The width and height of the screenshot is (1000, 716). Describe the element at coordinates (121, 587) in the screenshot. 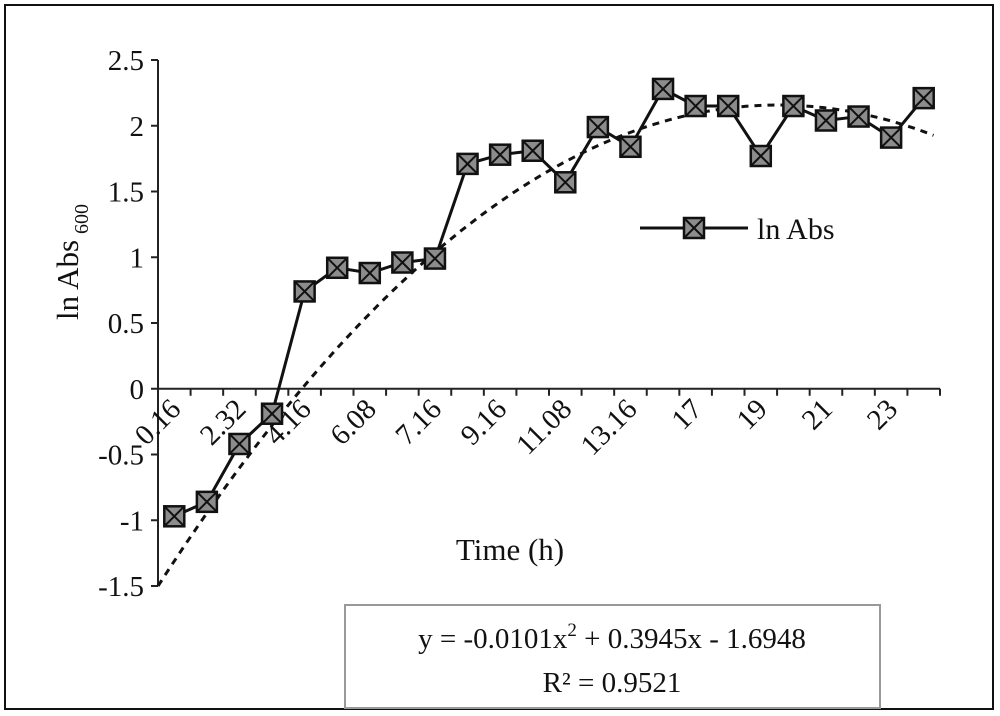

I see `y-tick-label: -1.5` at that location.